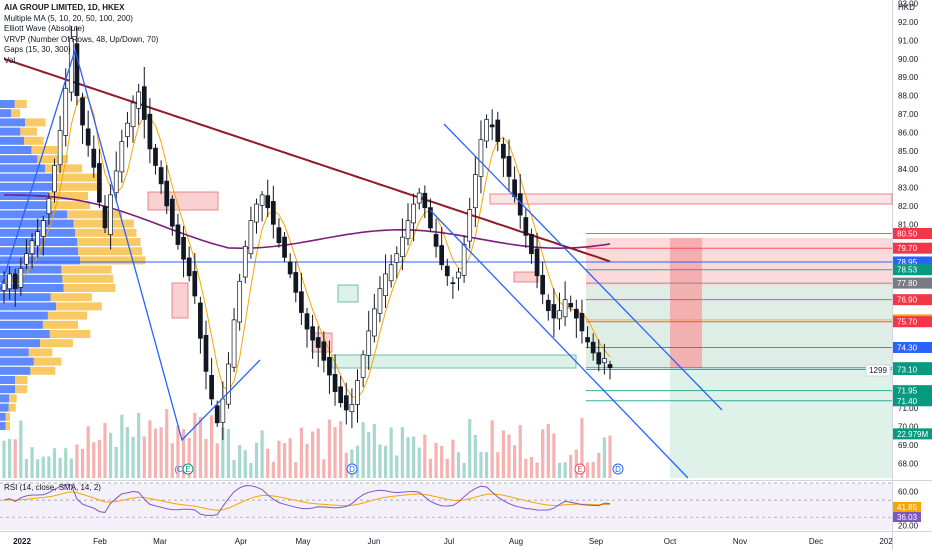 The width and height of the screenshot is (932, 550). What do you see at coordinates (908, 224) in the screenshot?
I see `price-tick-label: 81.00` at bounding box center [908, 224].